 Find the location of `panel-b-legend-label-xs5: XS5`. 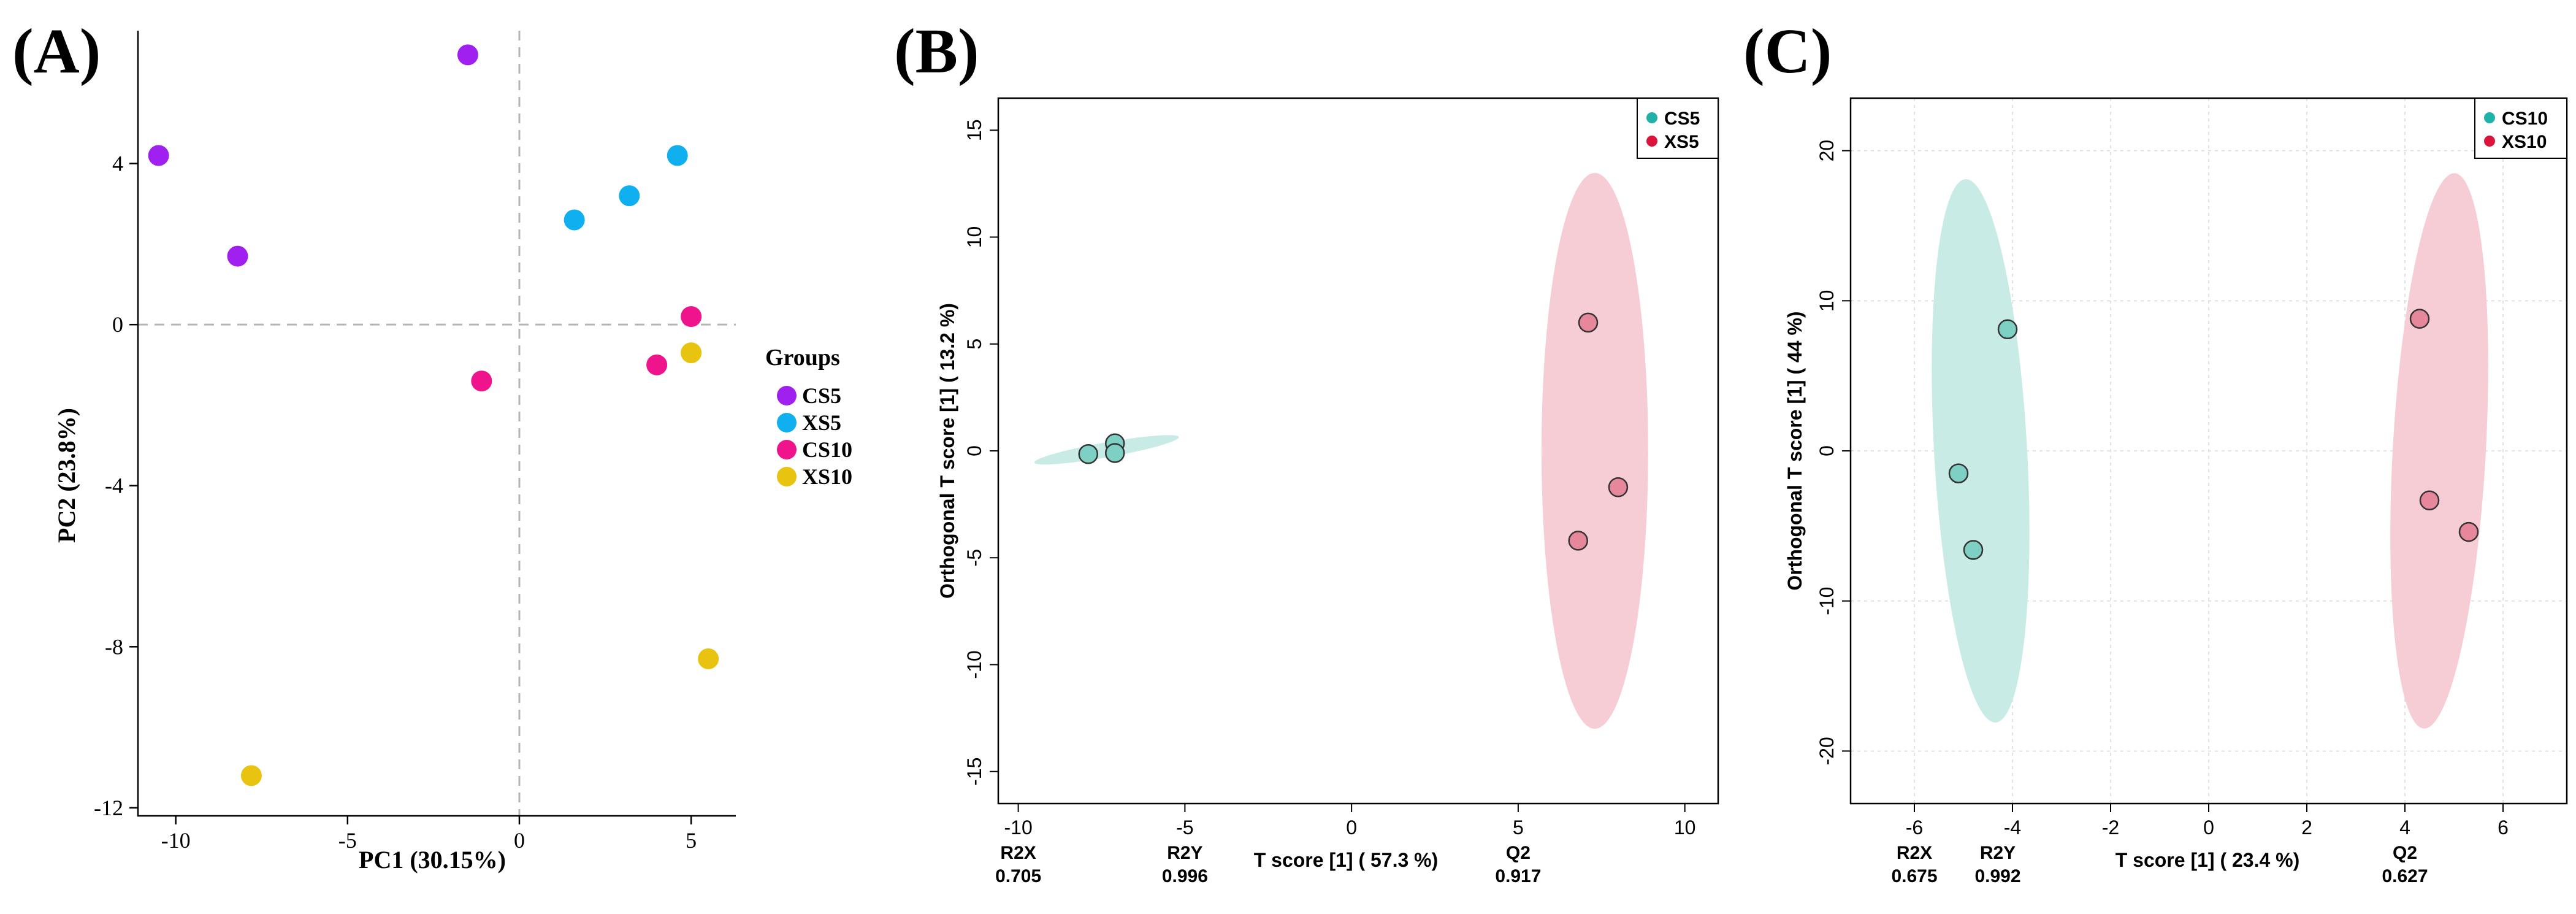

panel-b-legend-label-xs5: XS5 is located at coordinates (1681, 142).